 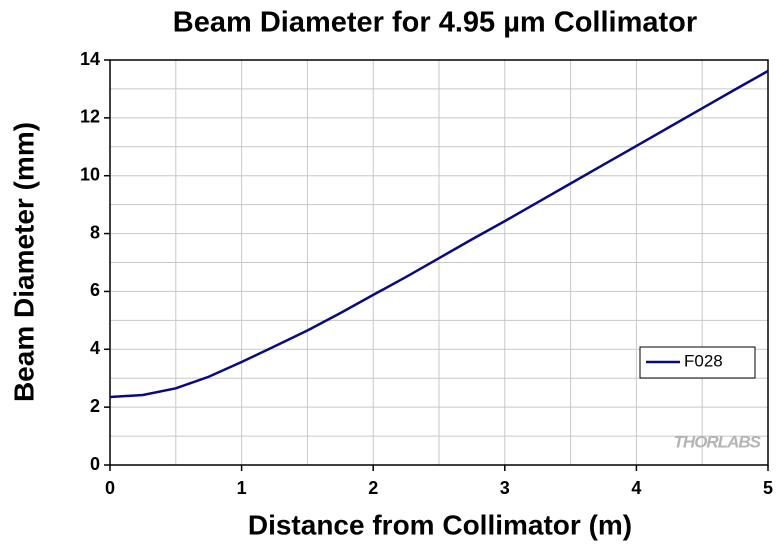 I want to click on legend-label: F028, so click(x=703, y=360).